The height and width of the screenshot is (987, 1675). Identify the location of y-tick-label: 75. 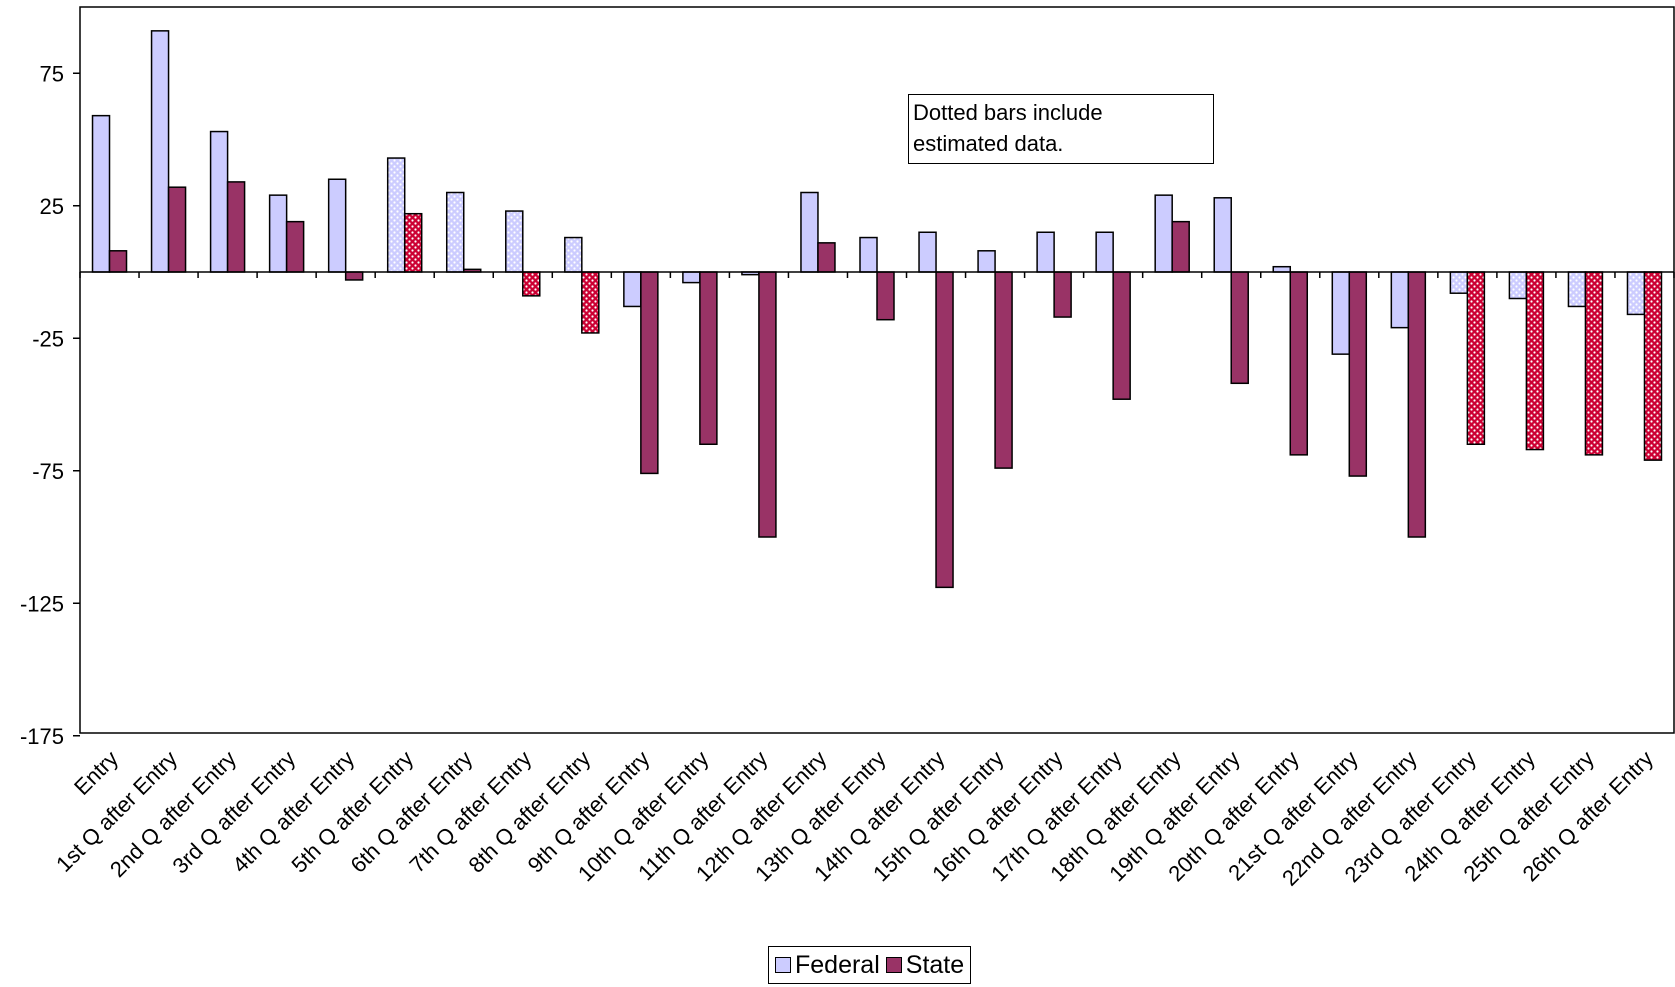
(52, 73).